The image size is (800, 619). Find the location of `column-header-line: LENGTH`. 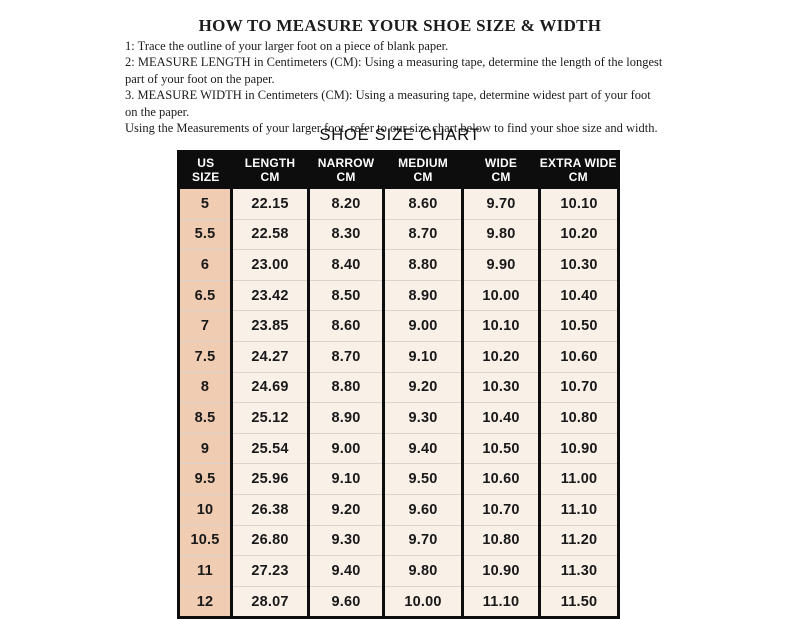

column-header-line: LENGTH is located at coordinates (270, 163).